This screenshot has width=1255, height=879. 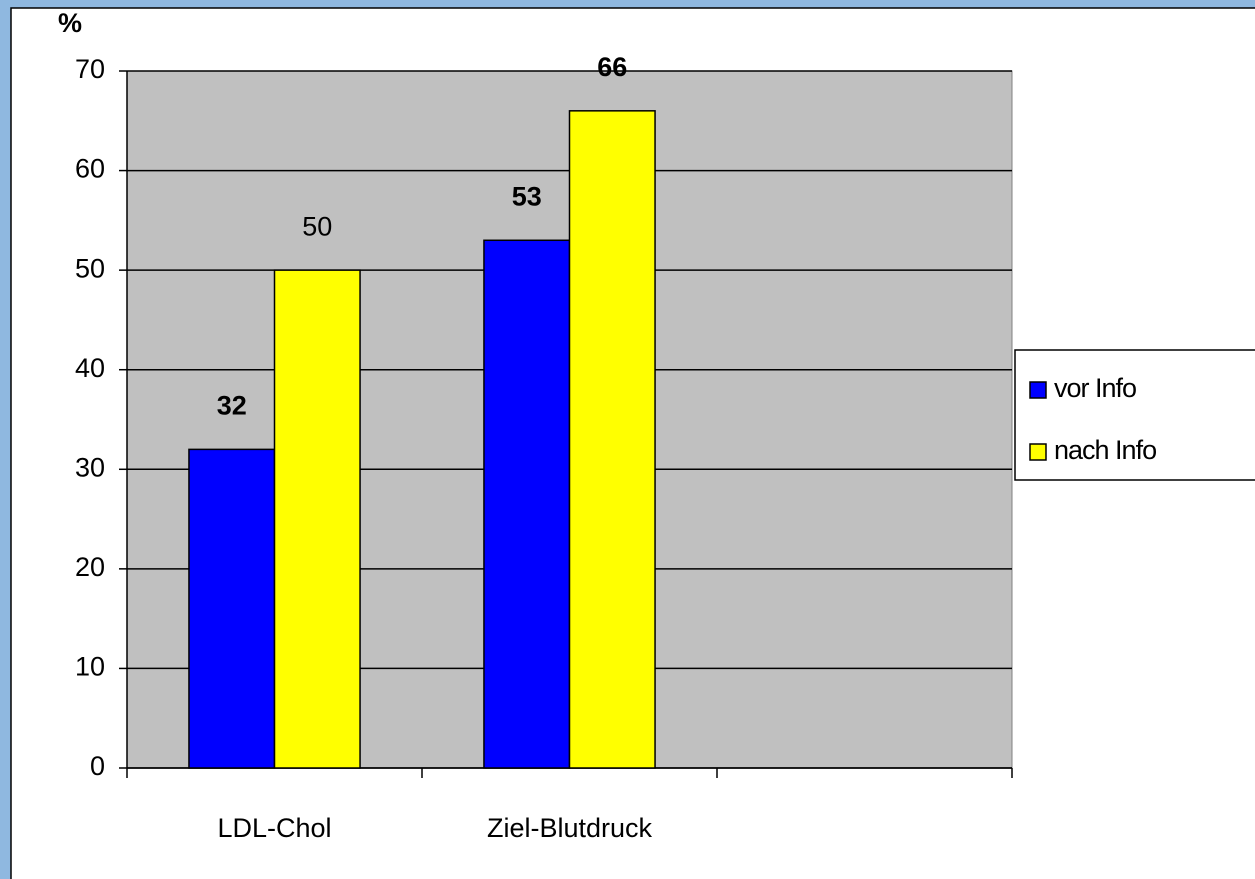 I want to click on legend-label: nach Info, so click(x=1105, y=450).